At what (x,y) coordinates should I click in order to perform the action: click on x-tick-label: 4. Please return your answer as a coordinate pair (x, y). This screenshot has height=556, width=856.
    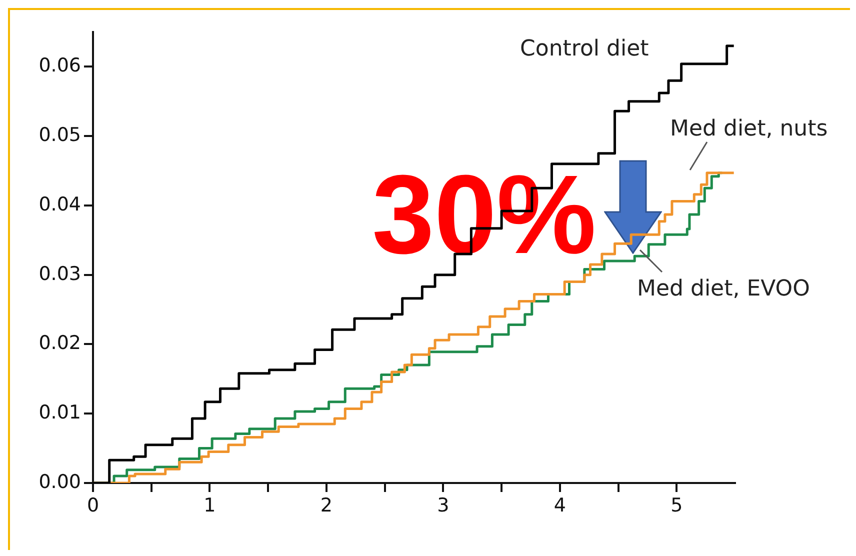
    Looking at the image, I should click on (560, 505).